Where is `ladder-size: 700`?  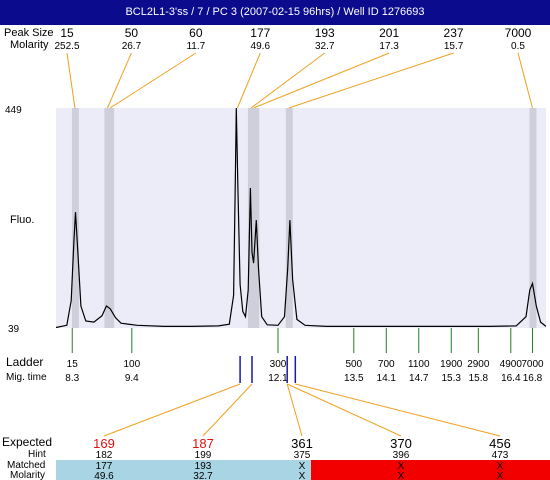
ladder-size: 700 is located at coordinates (386, 364).